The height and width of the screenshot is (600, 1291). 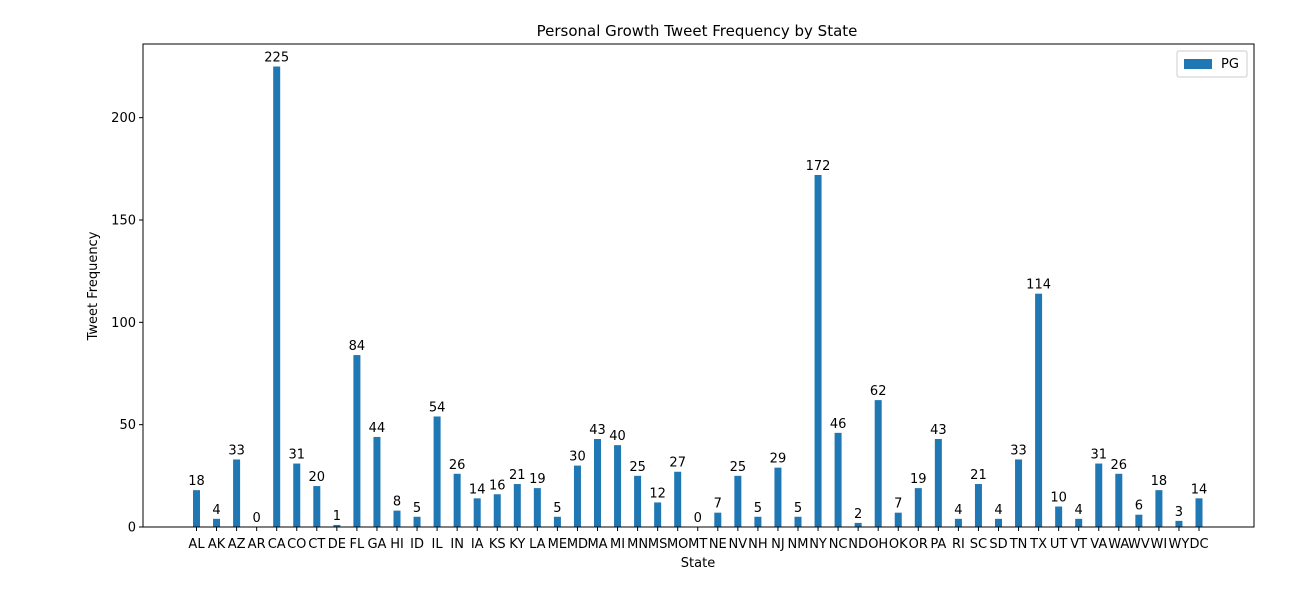 I want to click on bar-WI, so click(x=1159, y=508).